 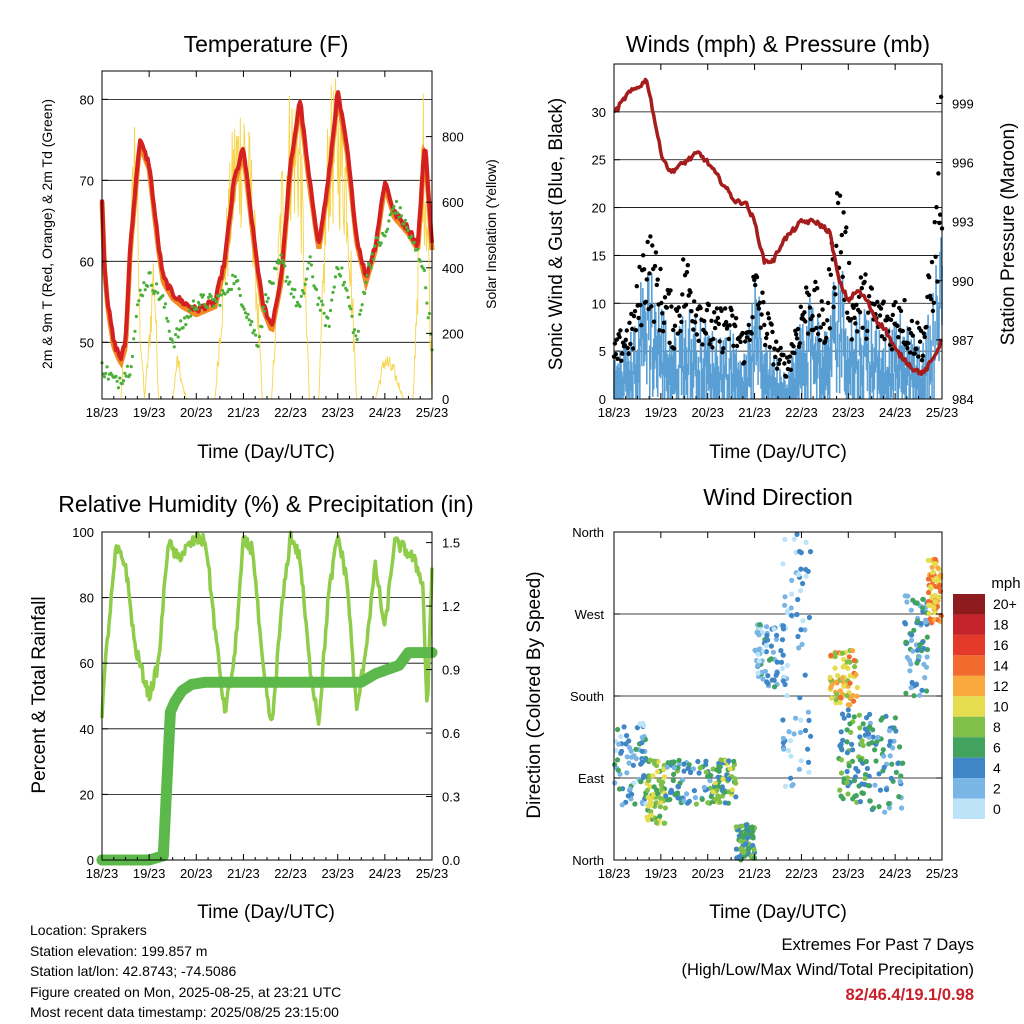 What do you see at coordinates (102, 412) in the screenshot?
I see `temperature-xtick-label: 18/23` at bounding box center [102, 412].